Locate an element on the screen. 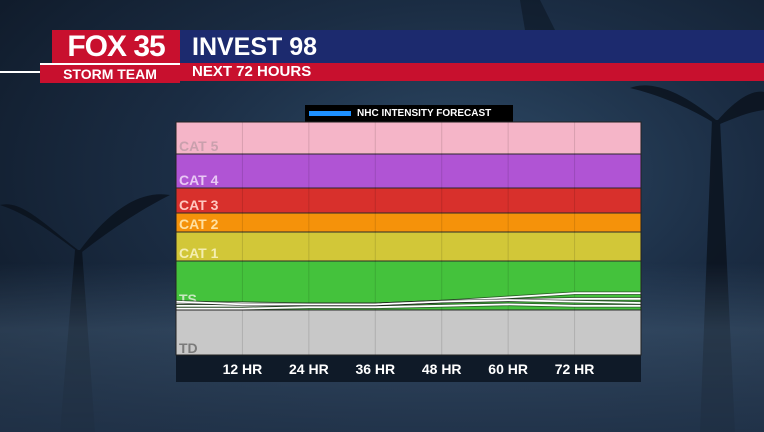 The width and height of the screenshot is (764, 432). x-tick-label: 36 HR is located at coordinates (375, 369).